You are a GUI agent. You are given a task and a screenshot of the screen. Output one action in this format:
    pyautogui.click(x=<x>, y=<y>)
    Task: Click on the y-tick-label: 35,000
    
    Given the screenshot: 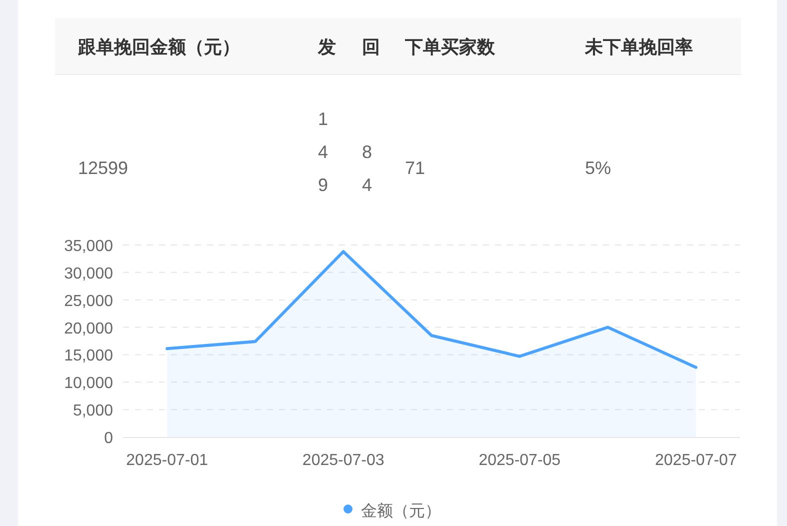 What is the action you would take?
    pyautogui.click(x=89, y=246)
    